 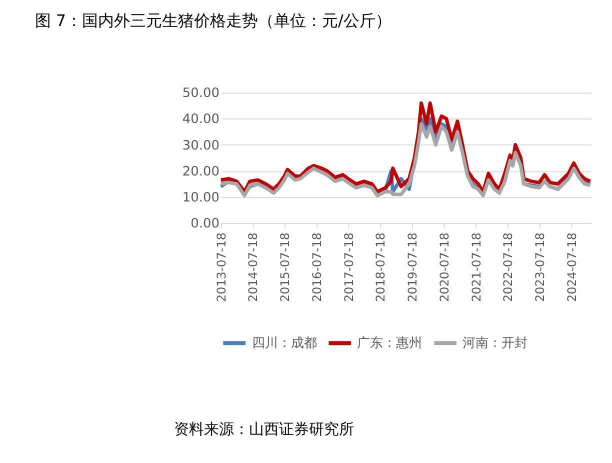 I want to click on x-tick-label: 2016-07-18, so click(x=317, y=267).